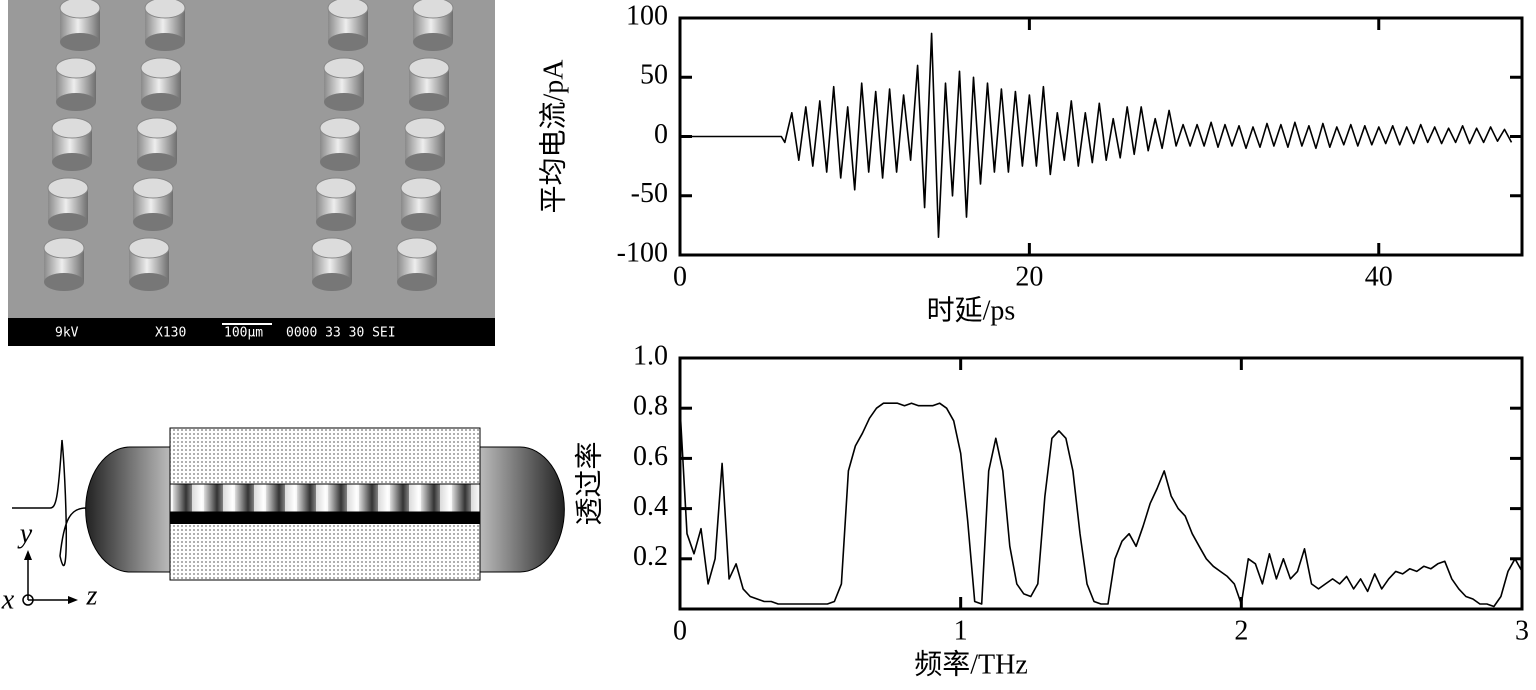 This screenshot has height=690, width=1536. I want to click on sem-info: 0000 33 30 SEI, so click(341, 333).